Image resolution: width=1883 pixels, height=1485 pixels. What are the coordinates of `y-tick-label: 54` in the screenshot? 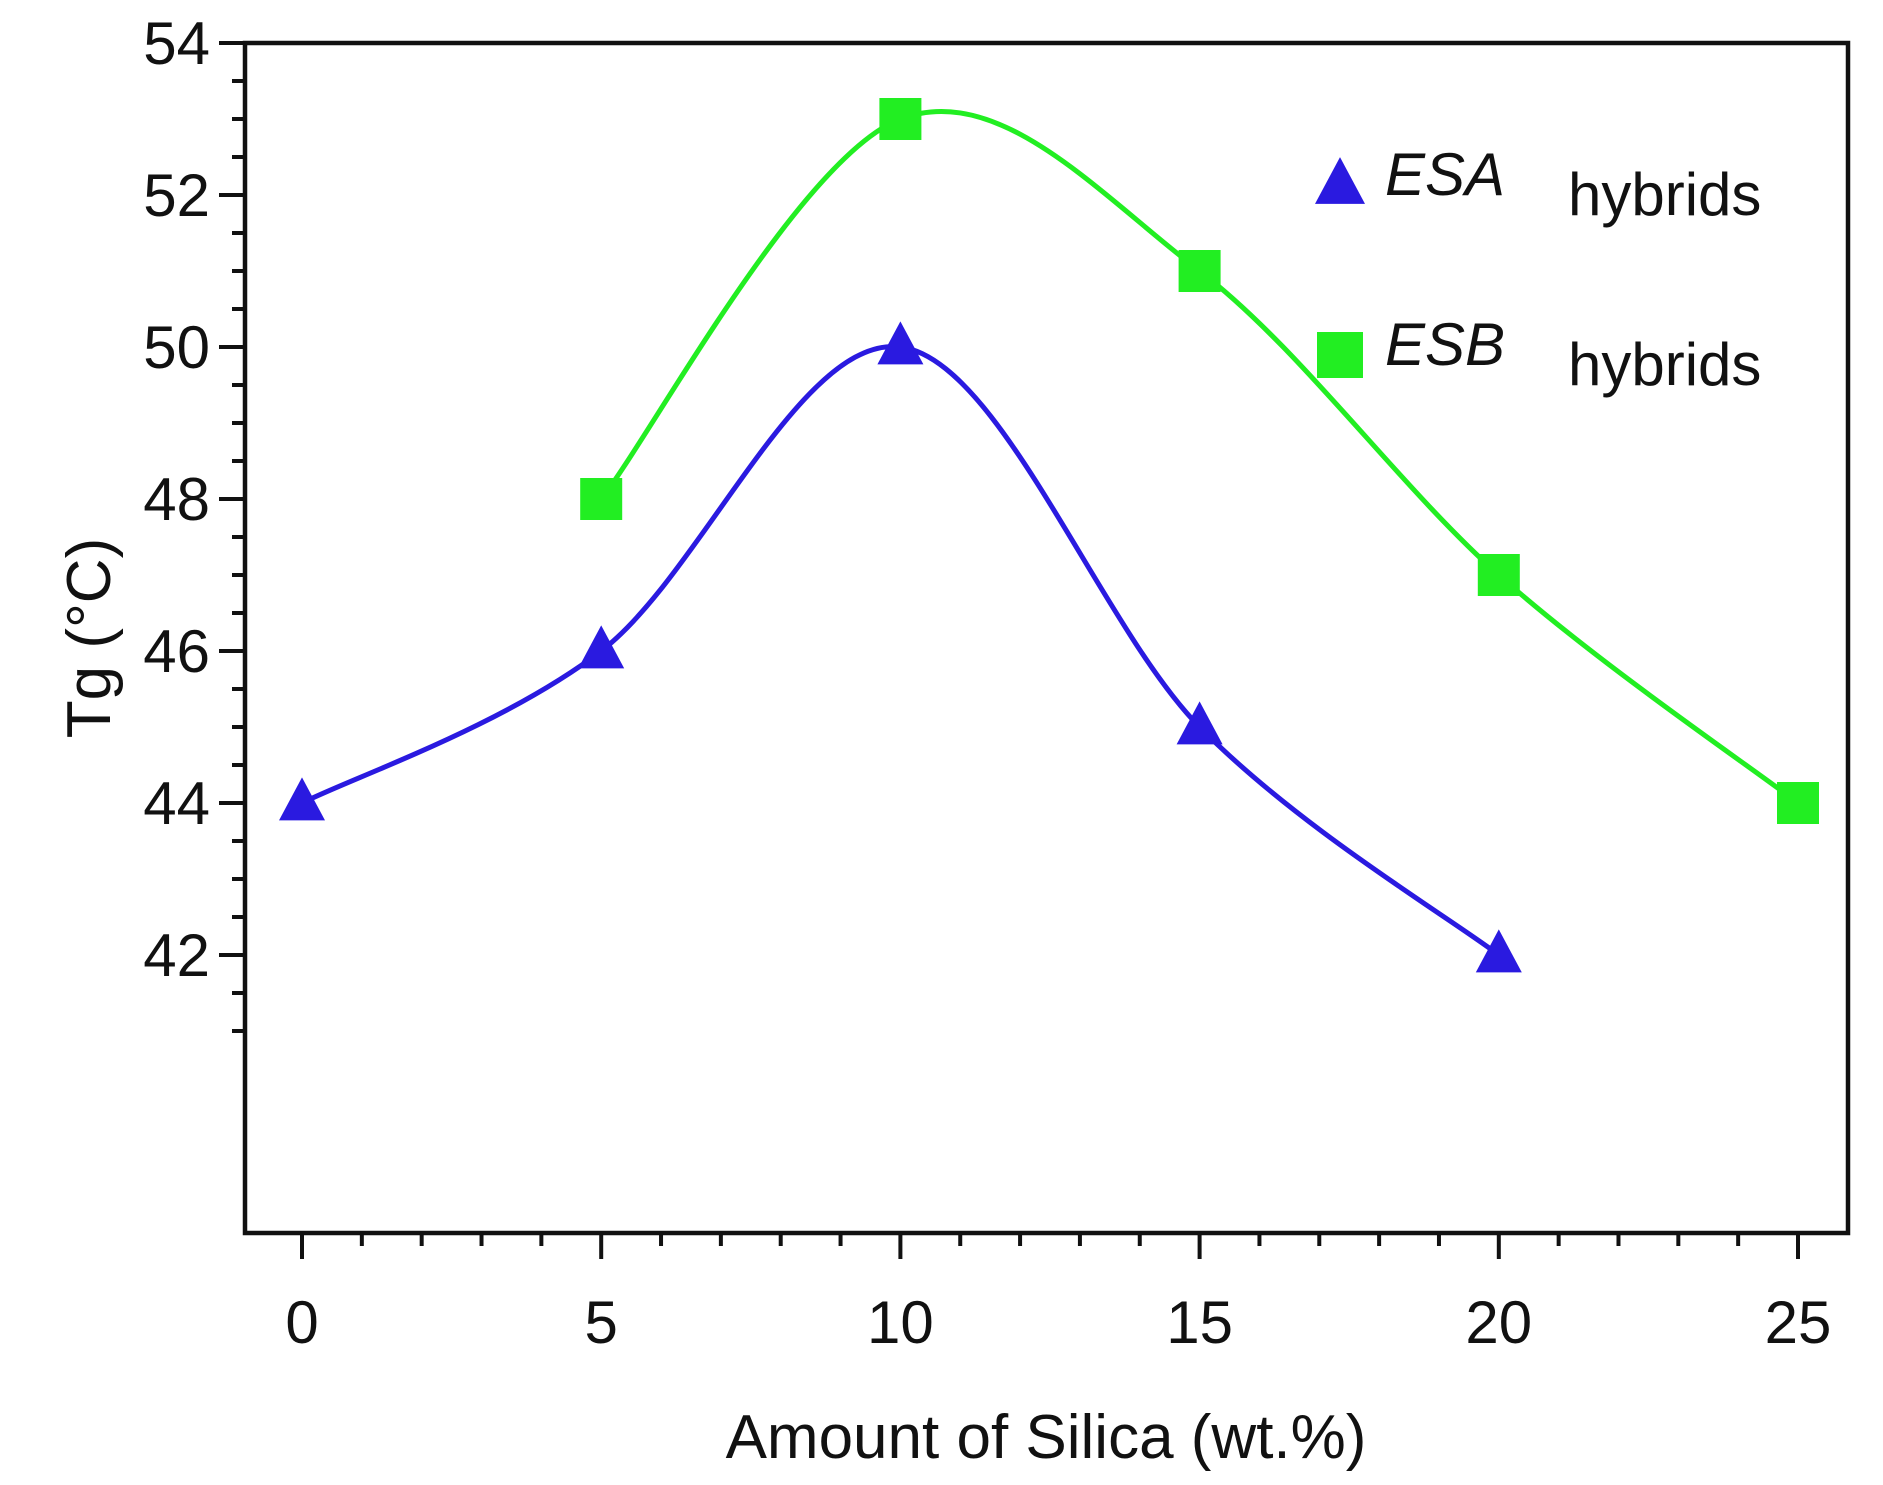 It's located at (176, 43).